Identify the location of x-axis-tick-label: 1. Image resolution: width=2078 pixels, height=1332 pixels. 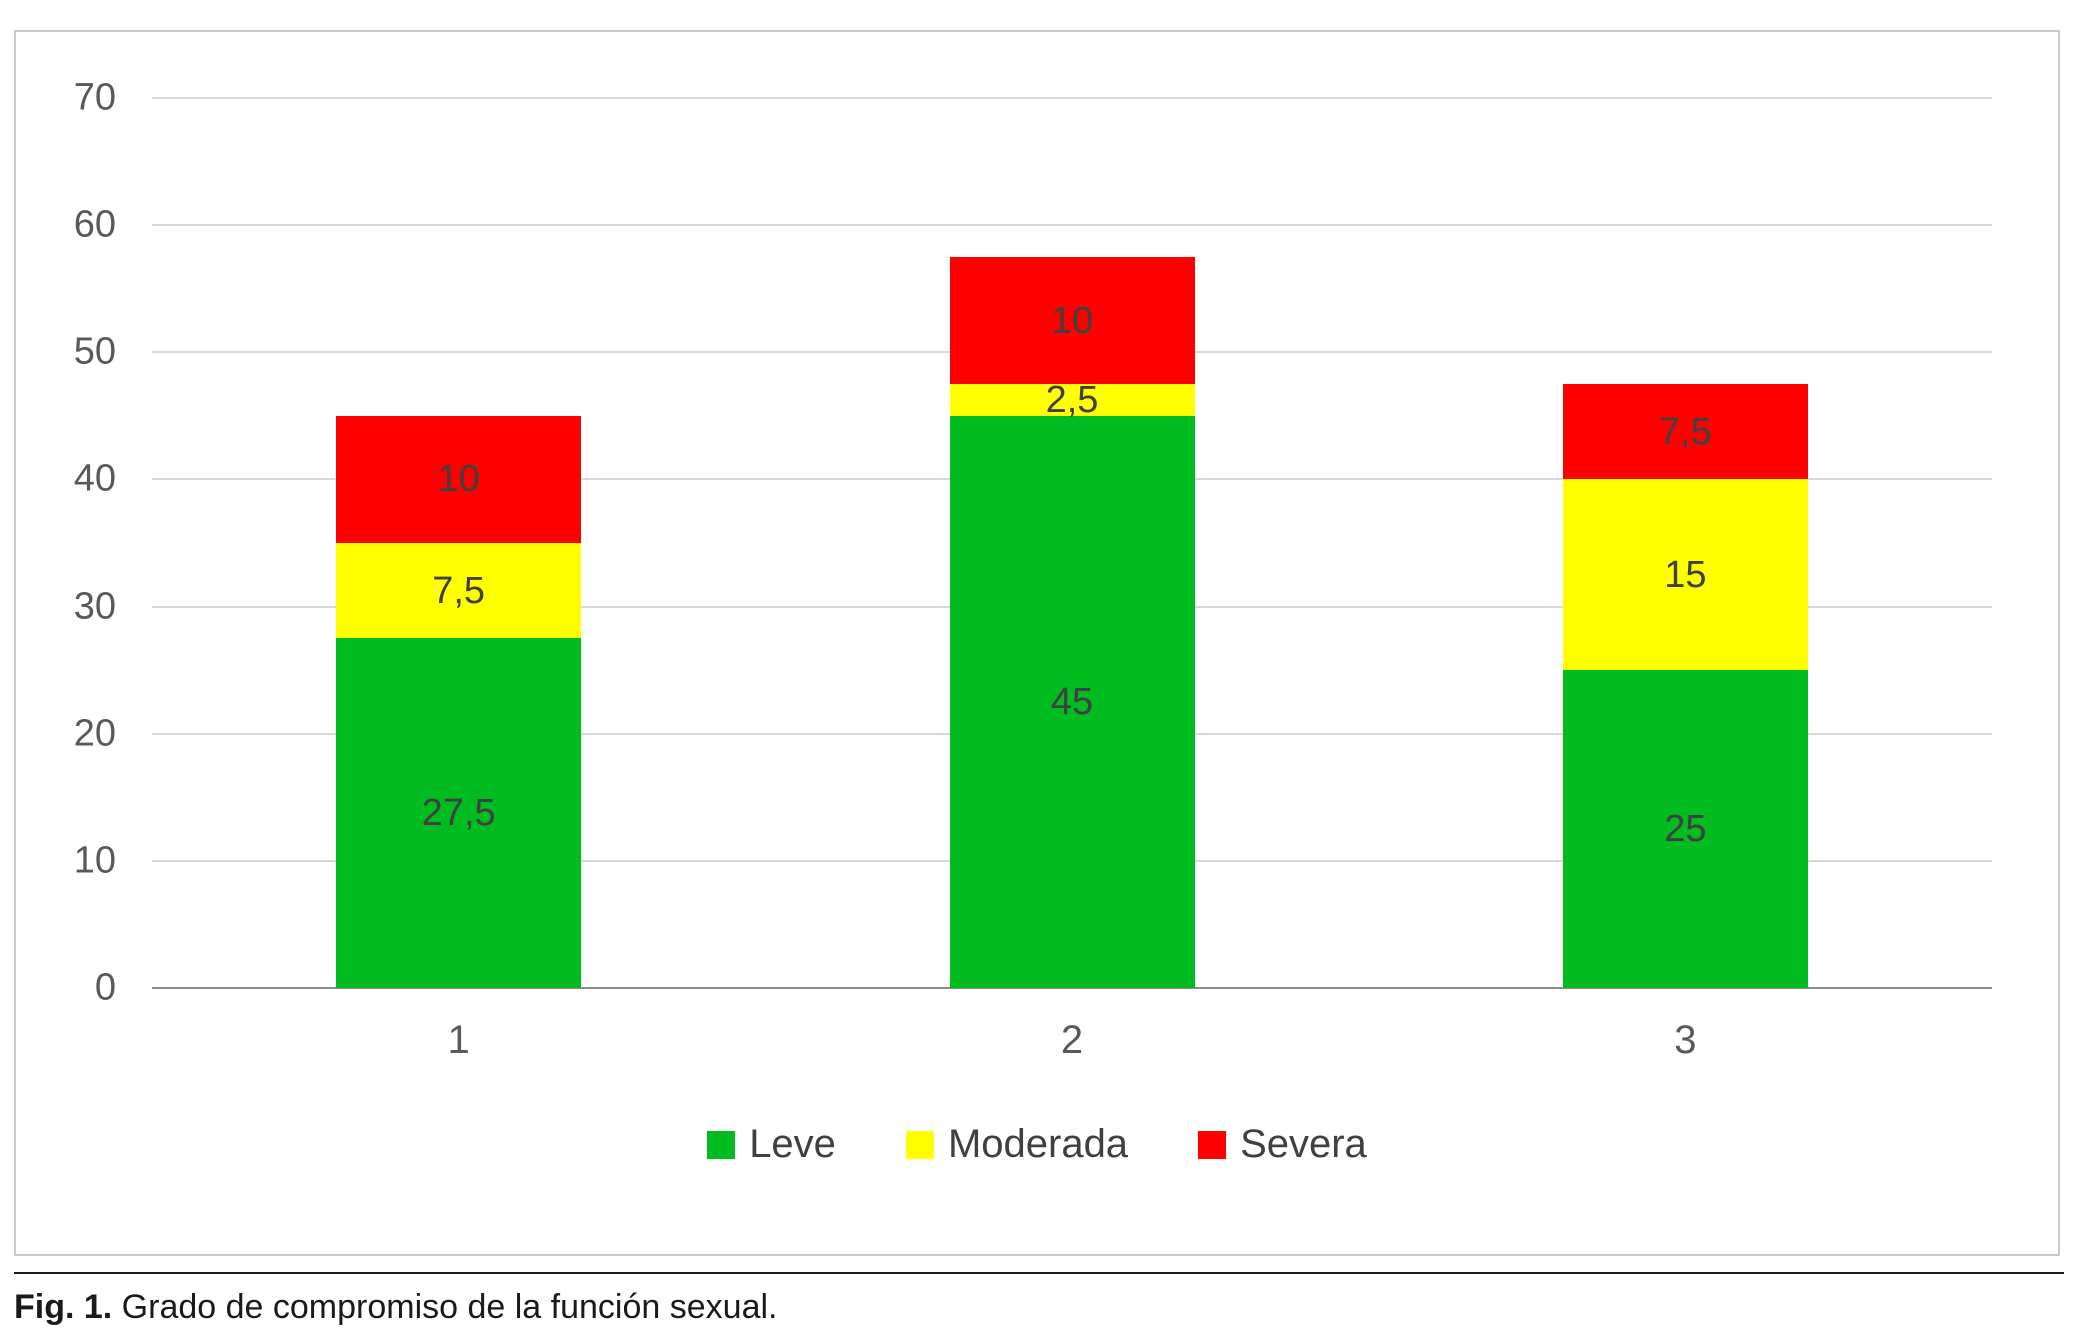
(458, 1040).